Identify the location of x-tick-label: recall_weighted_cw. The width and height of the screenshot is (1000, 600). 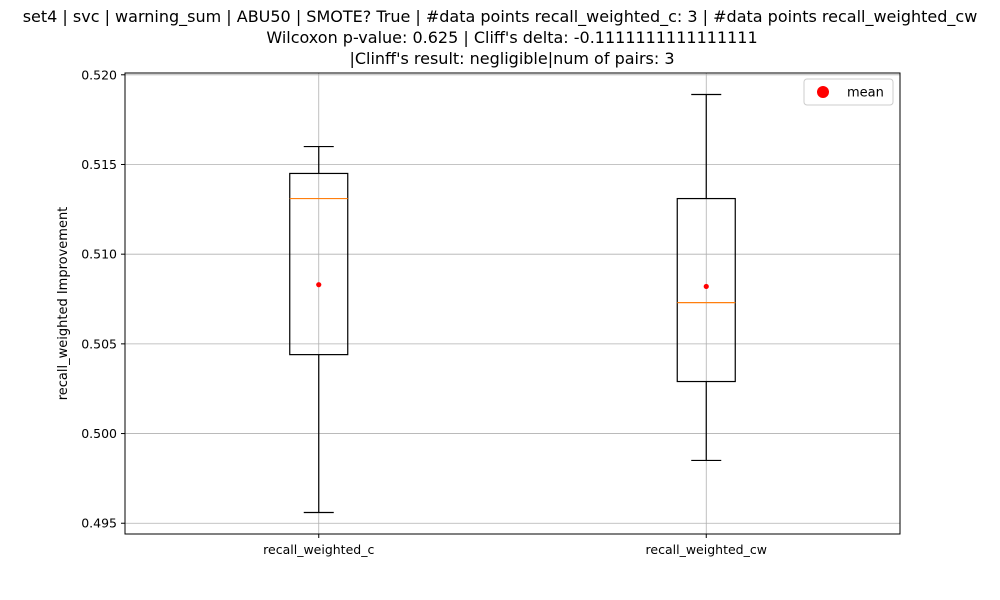
(706, 549).